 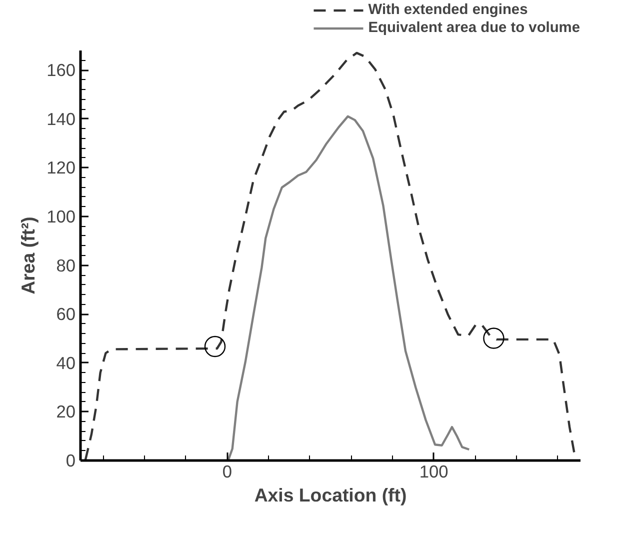 What do you see at coordinates (66, 265) in the screenshot?
I see `y-tick-label: 80` at bounding box center [66, 265].